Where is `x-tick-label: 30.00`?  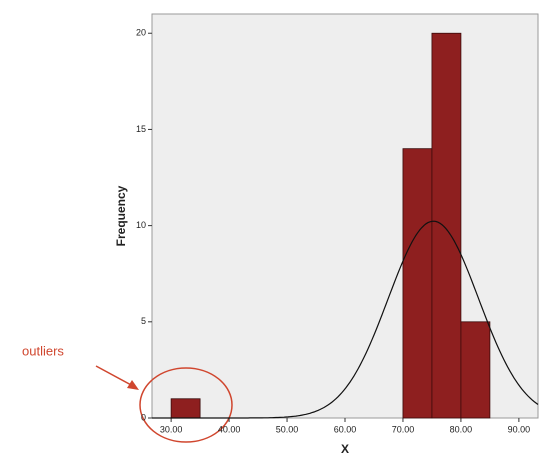
x-tick-label: 30.00 is located at coordinates (171, 429).